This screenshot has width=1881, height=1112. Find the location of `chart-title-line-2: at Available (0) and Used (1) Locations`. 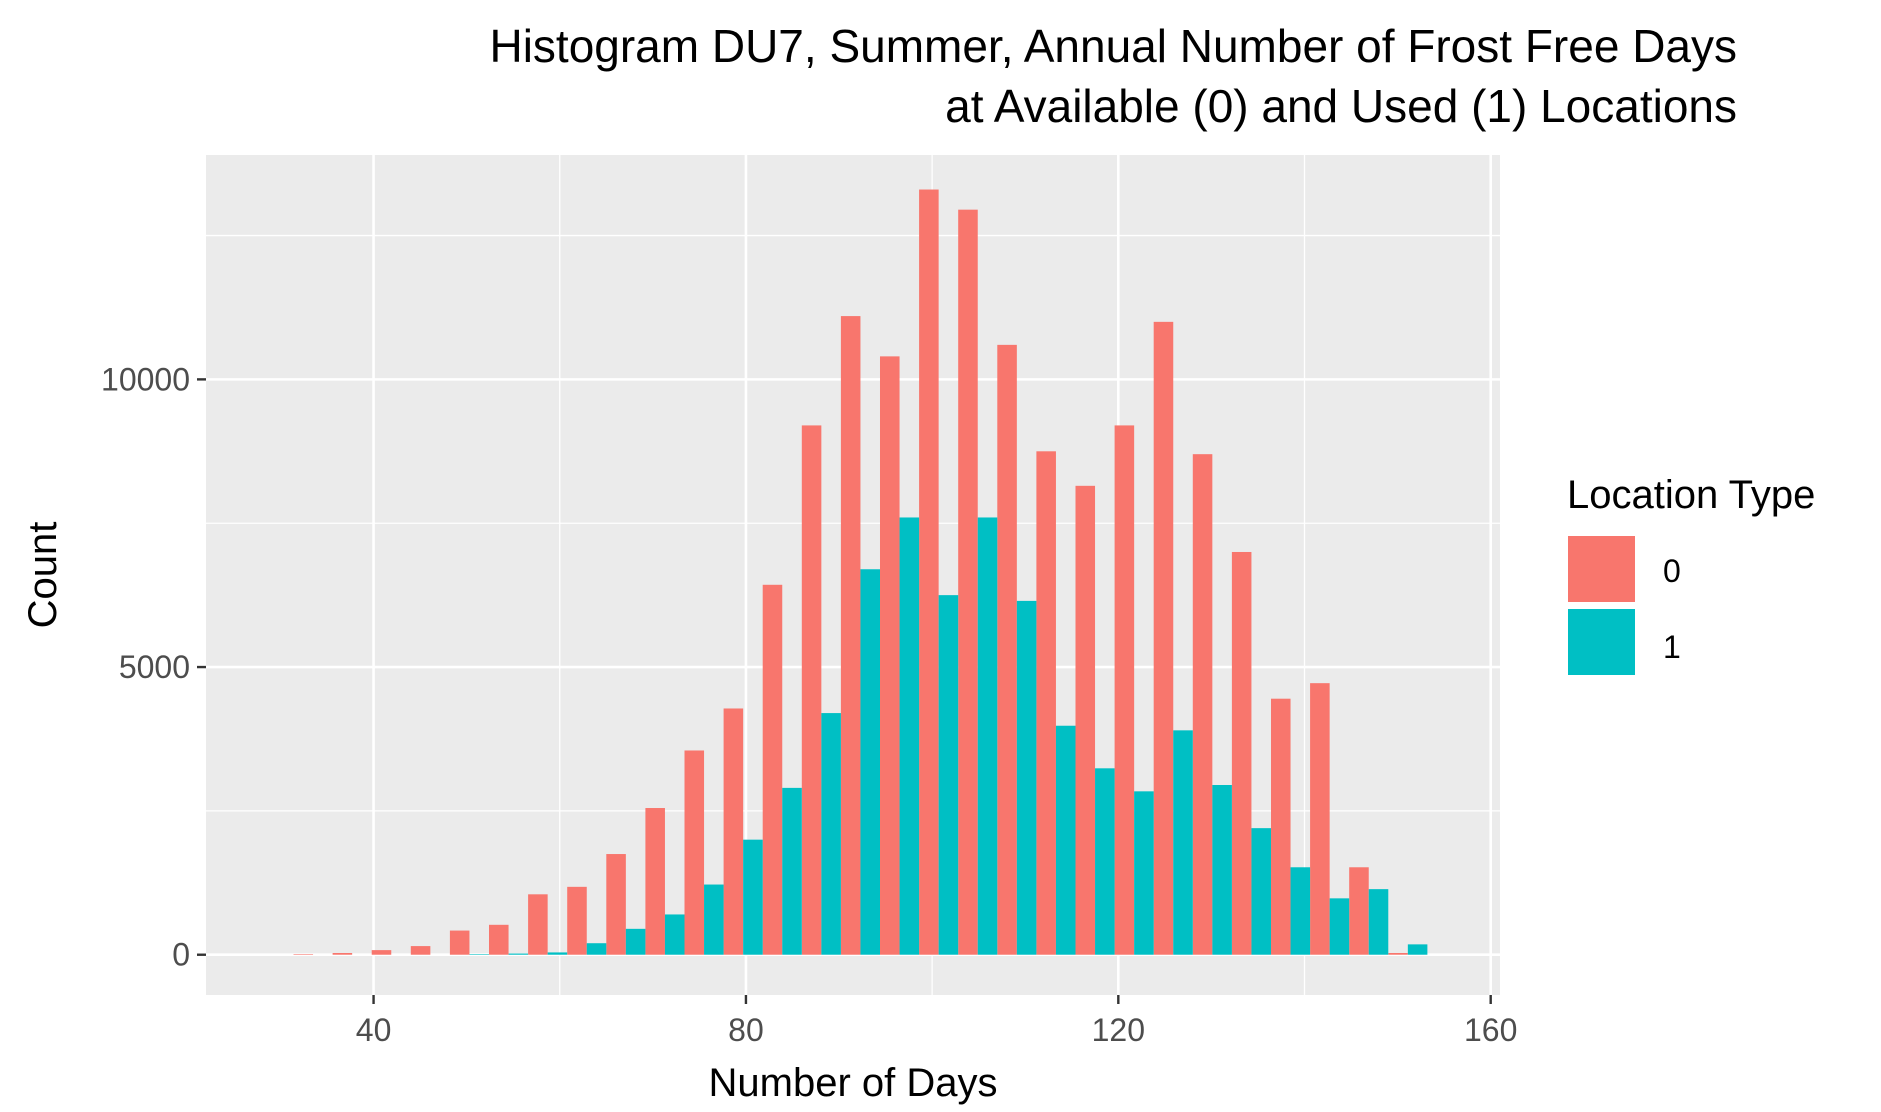

chart-title-line-2: at Available (0) and Used (1) Locations is located at coordinates (1341, 106).